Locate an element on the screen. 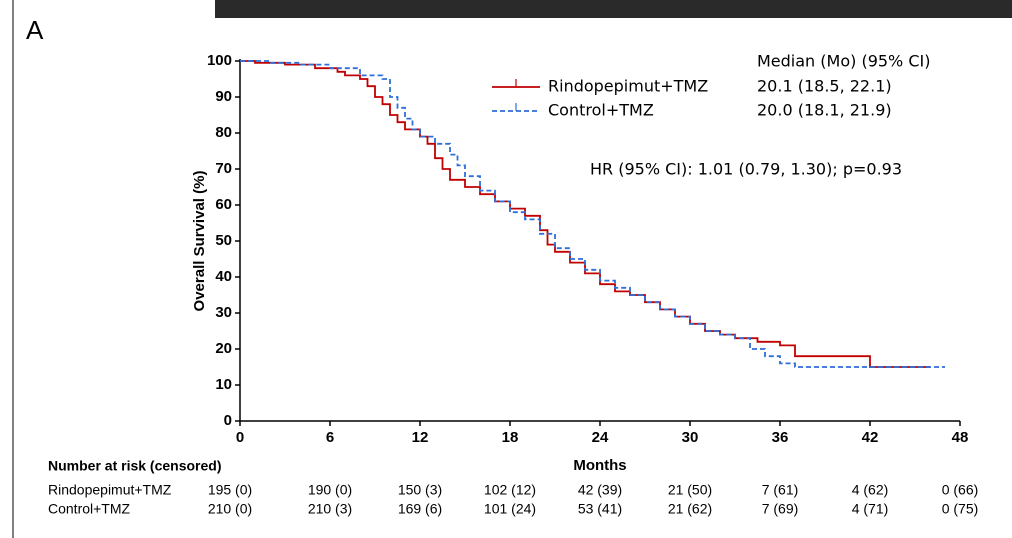  legend-label: Control+TMZ is located at coordinates (601, 110).